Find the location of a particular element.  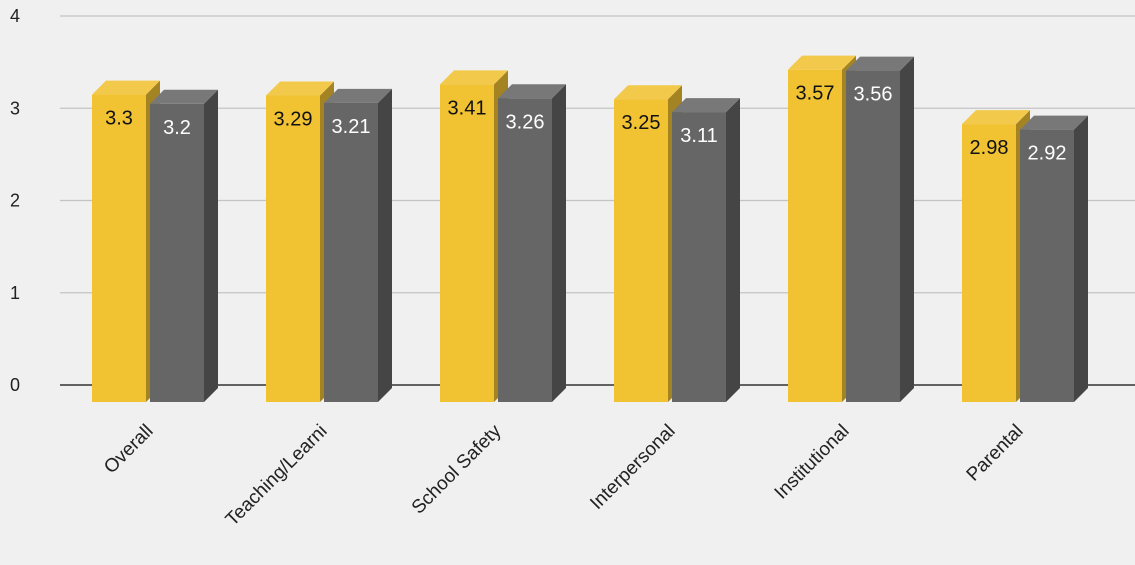

bar: 3.57 is located at coordinates (822, 228).